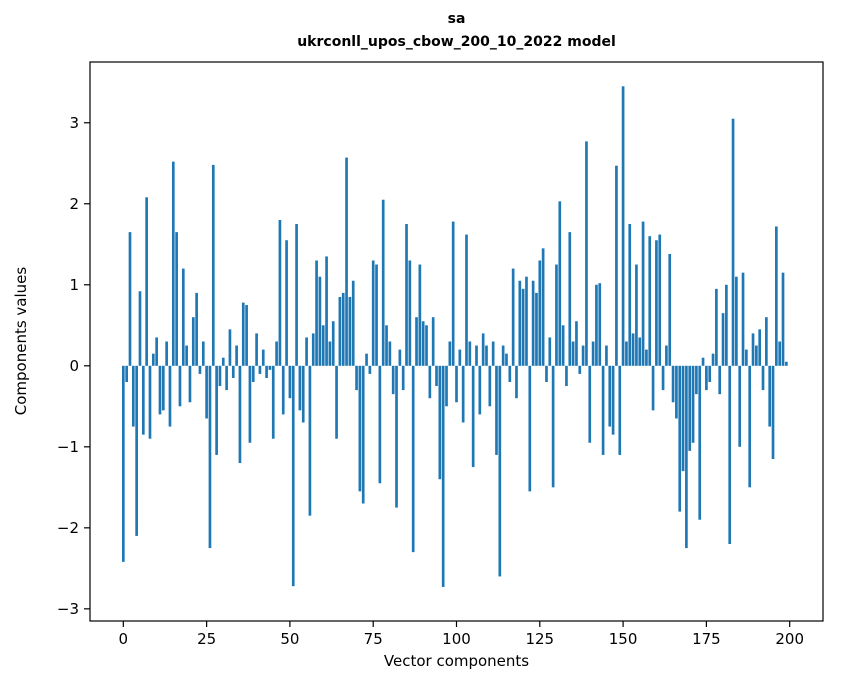  What do you see at coordinates (124, 639) in the screenshot?
I see `x-tick-label: 0` at bounding box center [124, 639].